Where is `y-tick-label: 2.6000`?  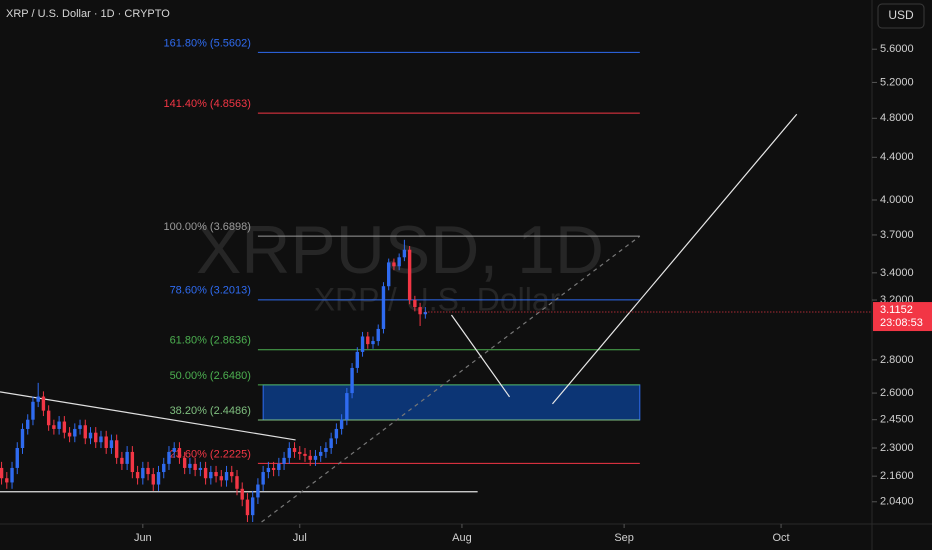 y-tick-label: 2.6000 is located at coordinates (897, 393).